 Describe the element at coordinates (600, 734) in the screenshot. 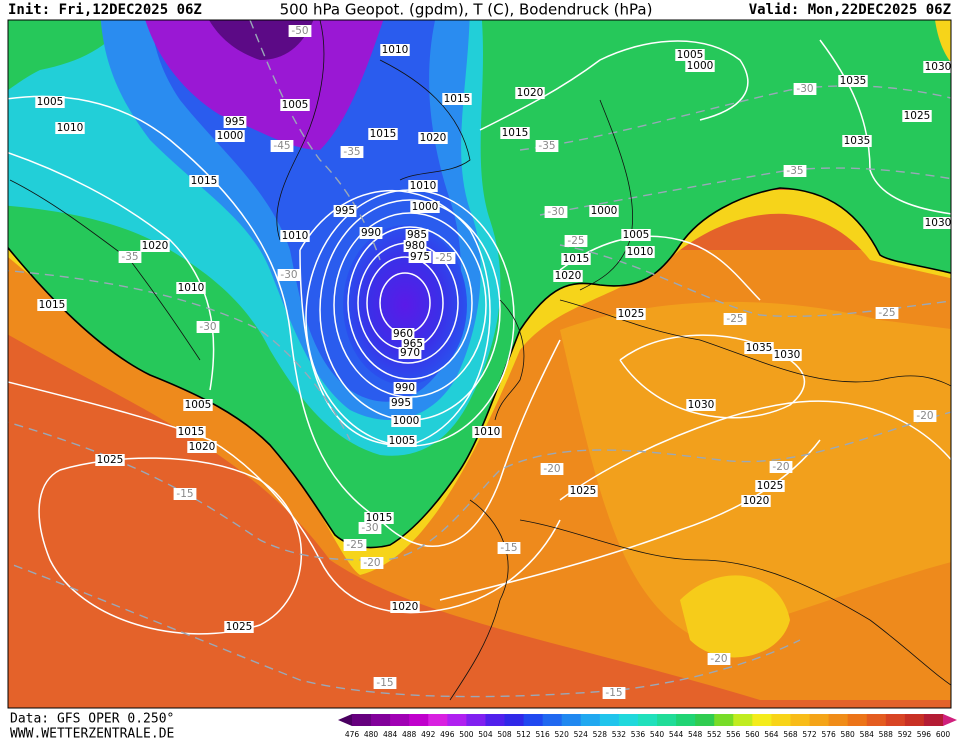

I see `legend-tick-label: 528` at that location.